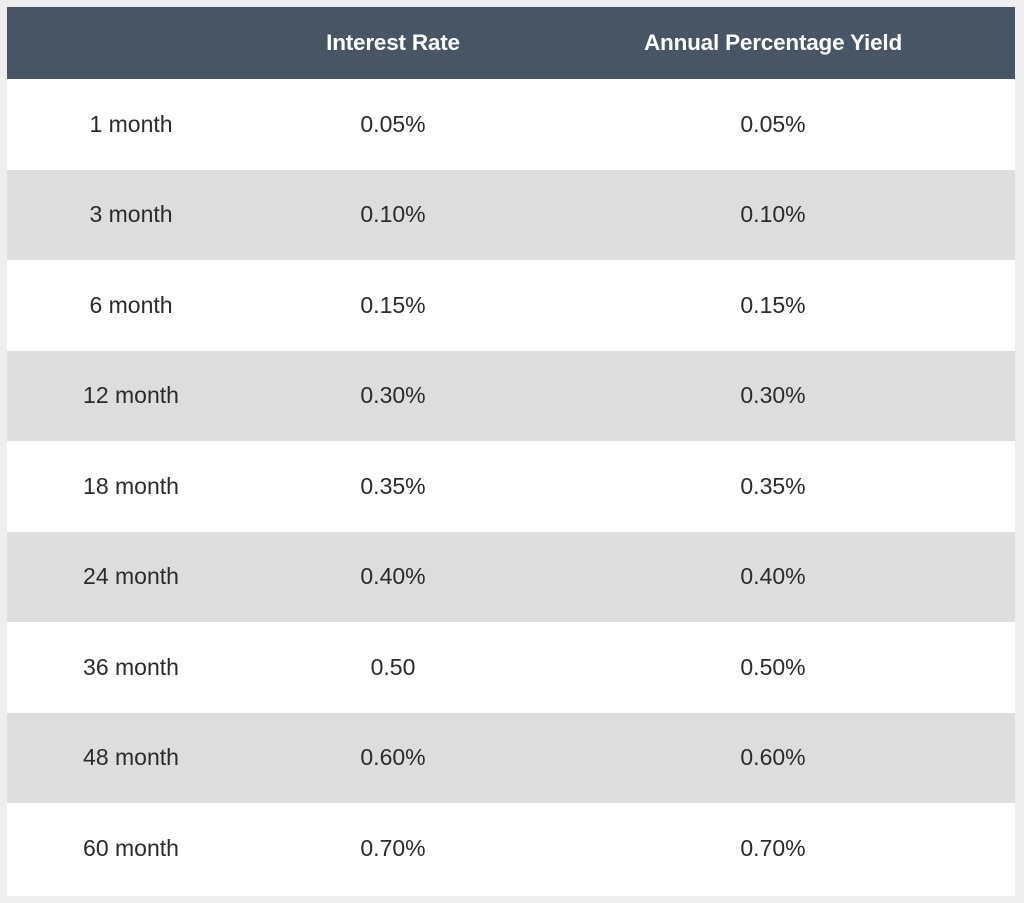 The image size is (1024, 903). Describe the element at coordinates (393, 214) in the screenshot. I see `interest-rate-cell: 0.10%` at that location.